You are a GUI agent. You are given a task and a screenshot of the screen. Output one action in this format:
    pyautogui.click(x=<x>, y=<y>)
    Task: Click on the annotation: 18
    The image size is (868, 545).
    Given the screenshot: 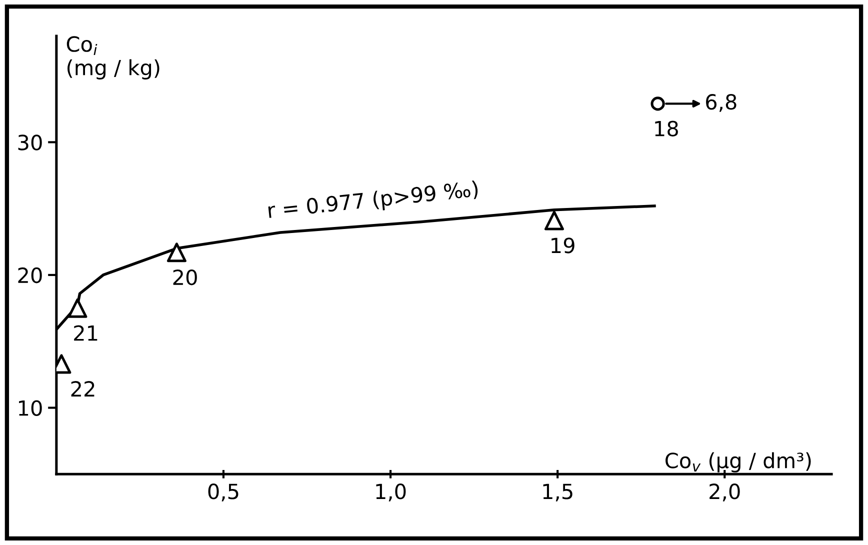 What is the action you would take?
    pyautogui.click(x=666, y=128)
    